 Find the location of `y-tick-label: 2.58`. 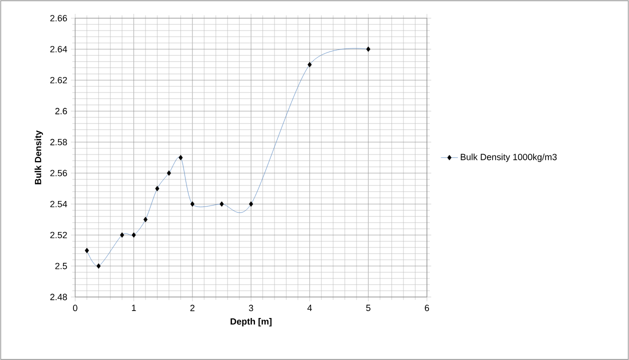

y-tick-label: 2.58 is located at coordinates (58, 142).